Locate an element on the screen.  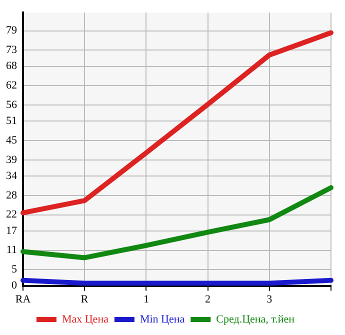
y-tick-label: 56 is located at coordinates (12, 104).